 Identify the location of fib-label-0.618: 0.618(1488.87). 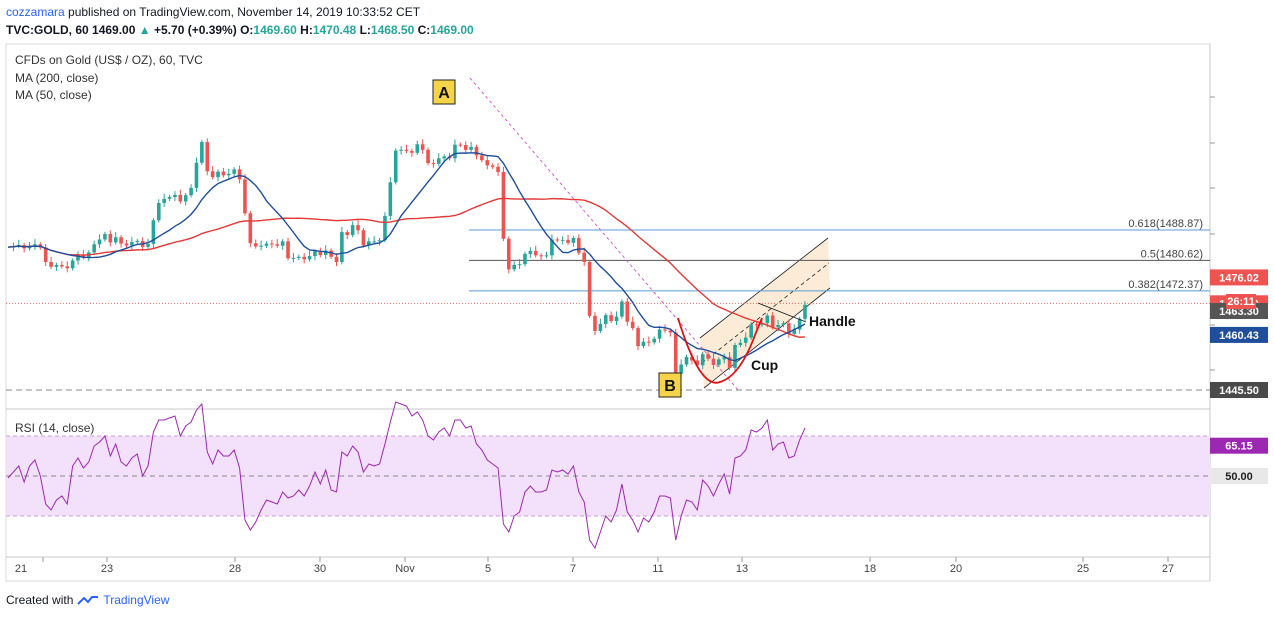
(1165, 224).